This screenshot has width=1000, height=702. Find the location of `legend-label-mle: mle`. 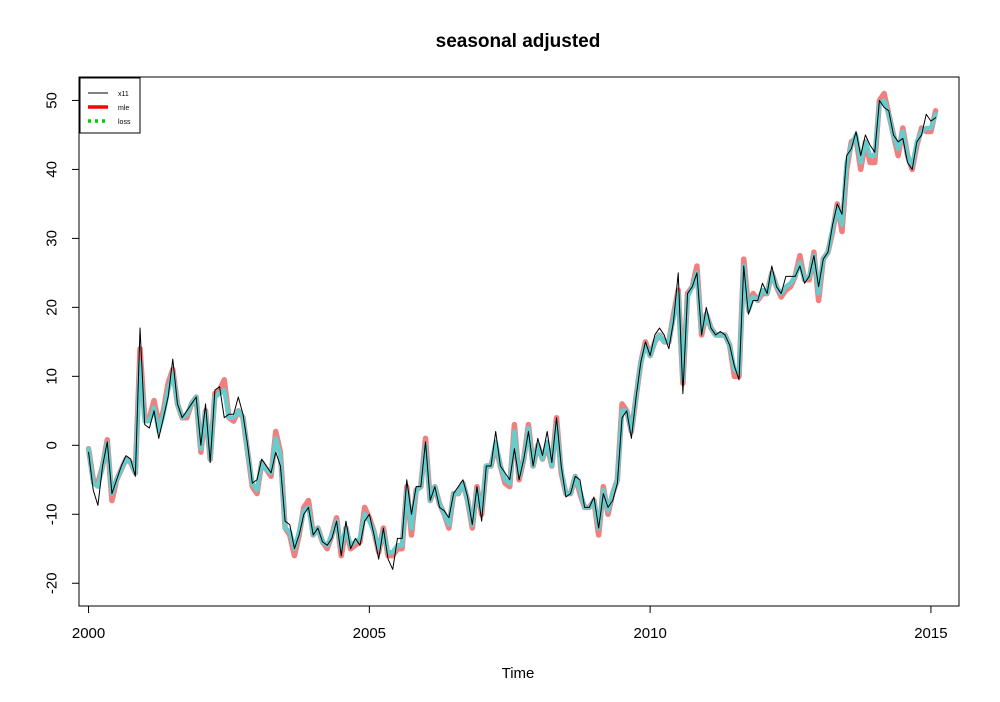

legend-label-mle: mle is located at coordinates (123, 108).